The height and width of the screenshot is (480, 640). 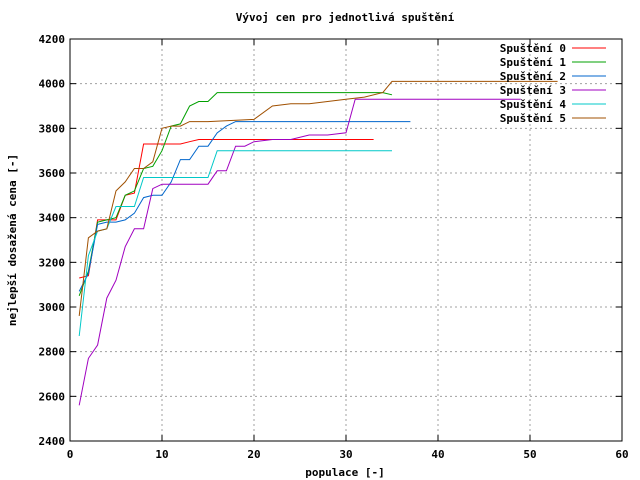 I want to click on legend-label-4: Spuštění 4, so click(x=533, y=104).